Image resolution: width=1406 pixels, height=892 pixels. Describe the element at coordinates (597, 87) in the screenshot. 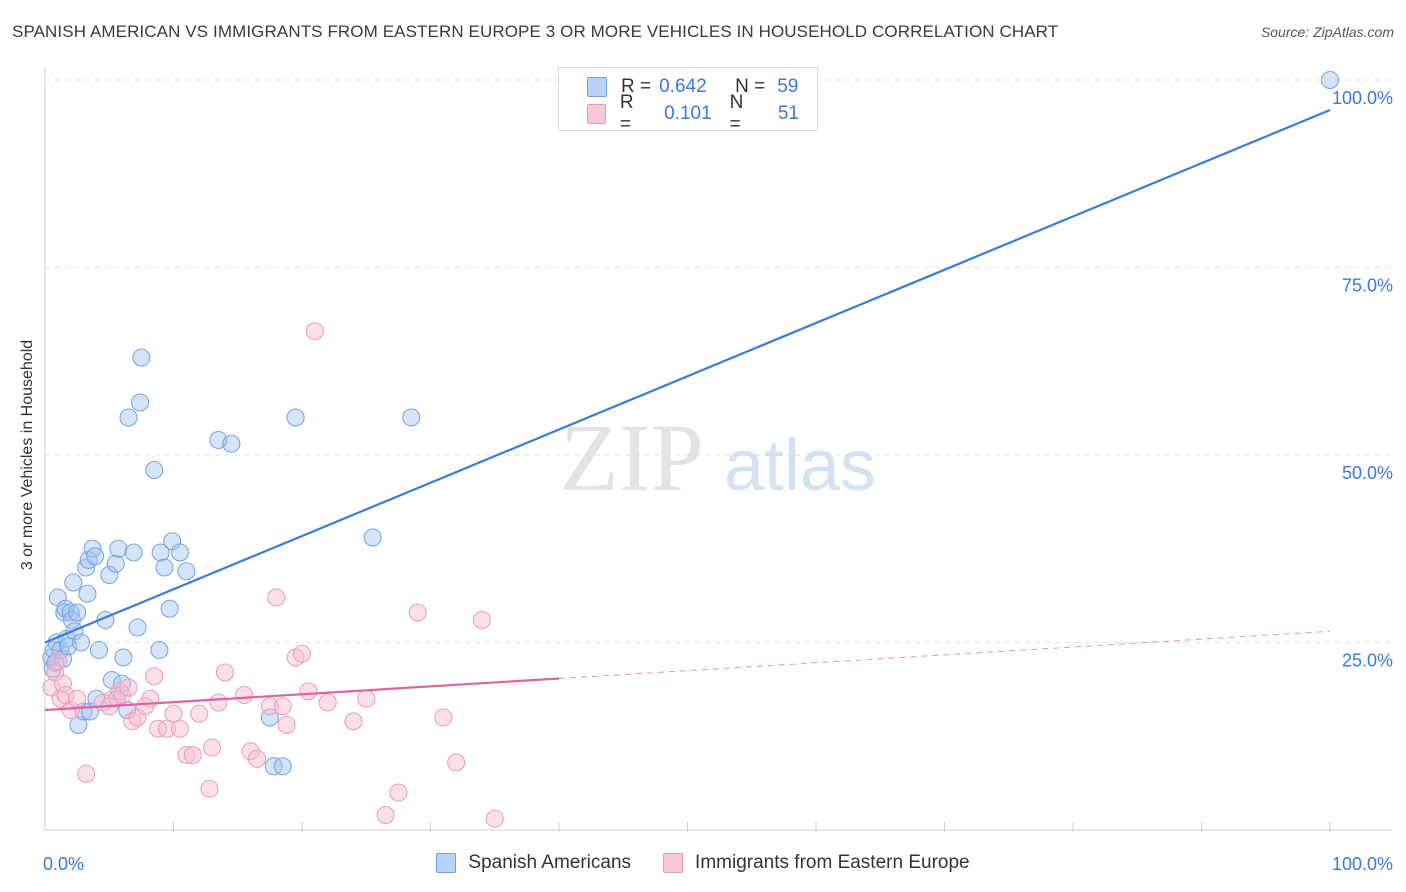

I see `legend-swatch-blue` at that location.